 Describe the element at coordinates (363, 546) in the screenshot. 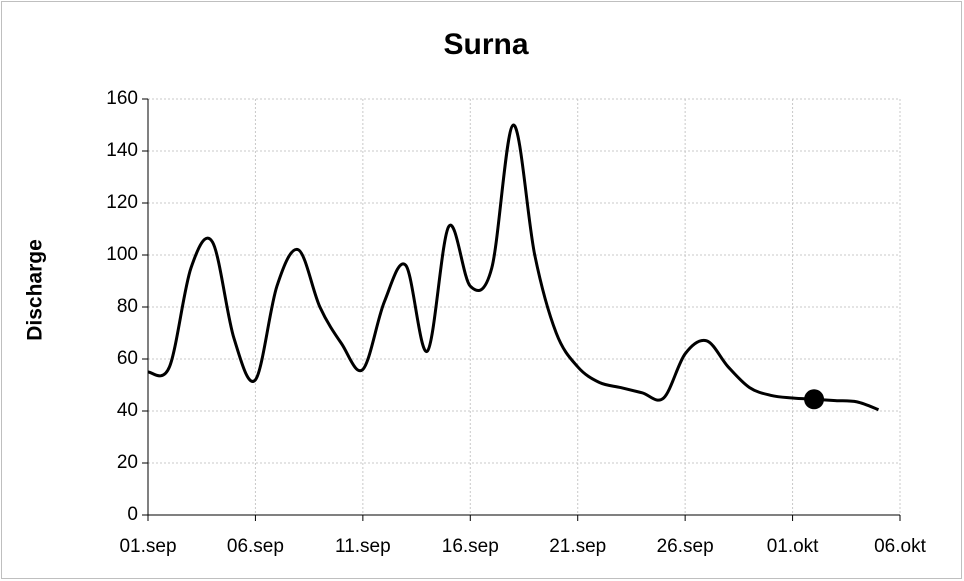

I see `x-tick-label: 11.sep` at that location.